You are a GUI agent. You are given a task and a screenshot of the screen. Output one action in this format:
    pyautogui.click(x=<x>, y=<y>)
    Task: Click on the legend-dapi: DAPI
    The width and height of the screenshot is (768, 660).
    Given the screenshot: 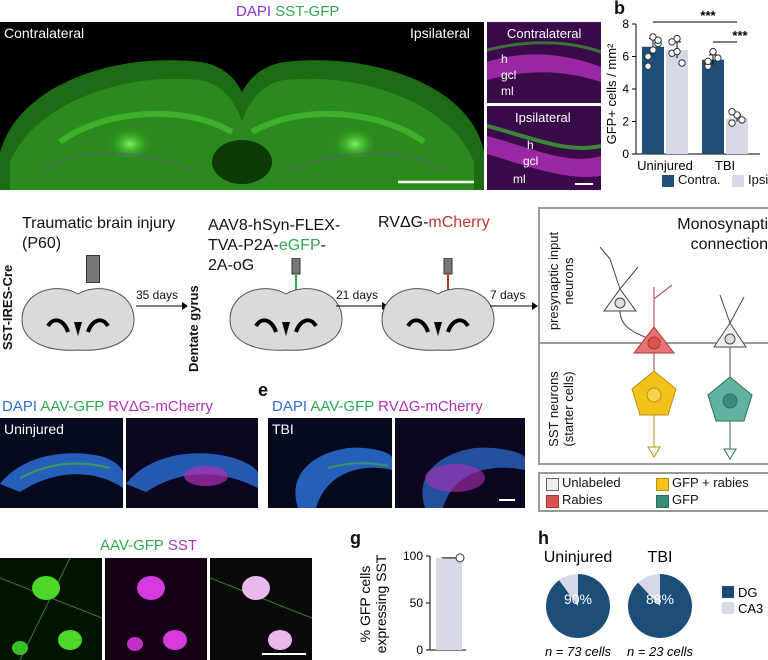 What is the action you would take?
    pyautogui.click(x=254, y=11)
    